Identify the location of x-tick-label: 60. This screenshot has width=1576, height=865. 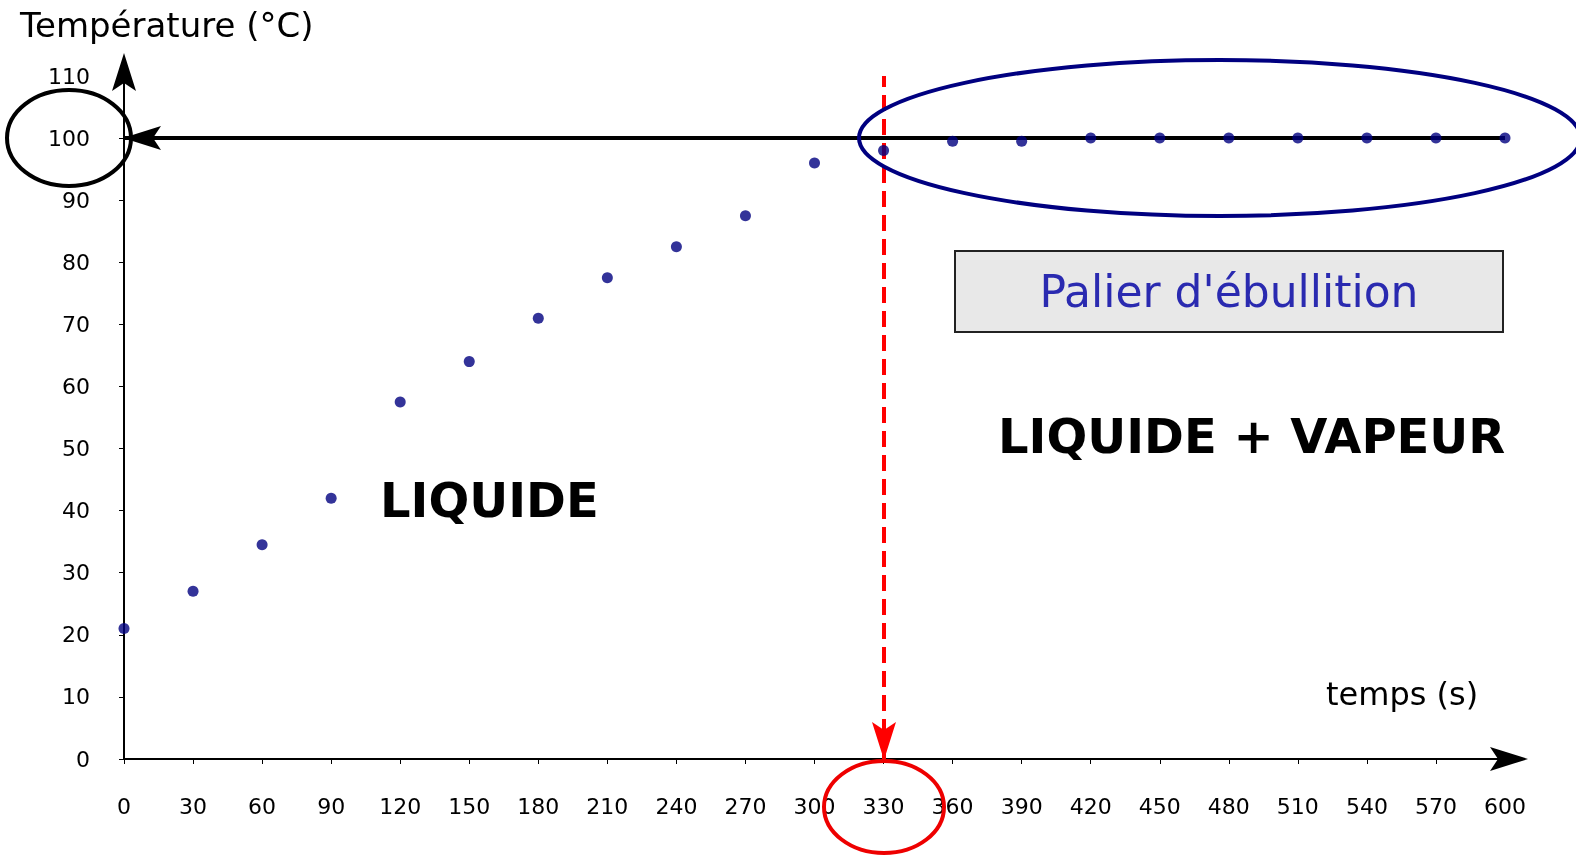
(262, 806).